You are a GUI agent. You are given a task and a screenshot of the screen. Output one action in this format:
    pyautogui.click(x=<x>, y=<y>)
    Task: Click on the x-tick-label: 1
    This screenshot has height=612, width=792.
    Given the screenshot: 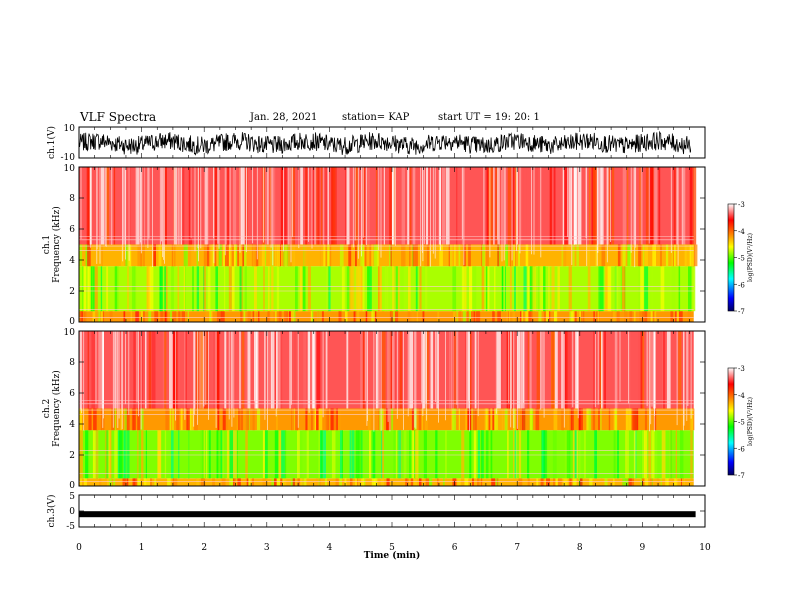 What is the action you would take?
    pyautogui.click(x=142, y=548)
    